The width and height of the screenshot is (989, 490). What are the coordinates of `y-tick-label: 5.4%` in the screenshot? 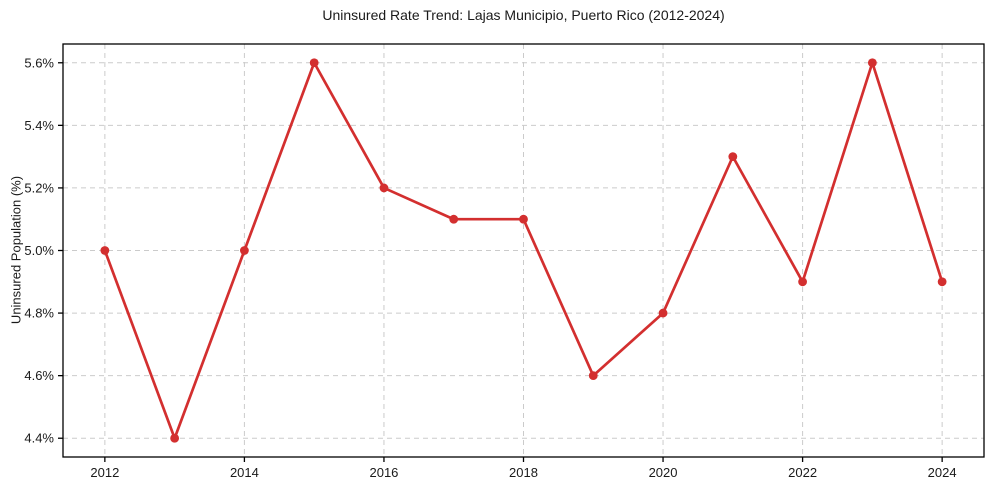 It's located at (39, 125).